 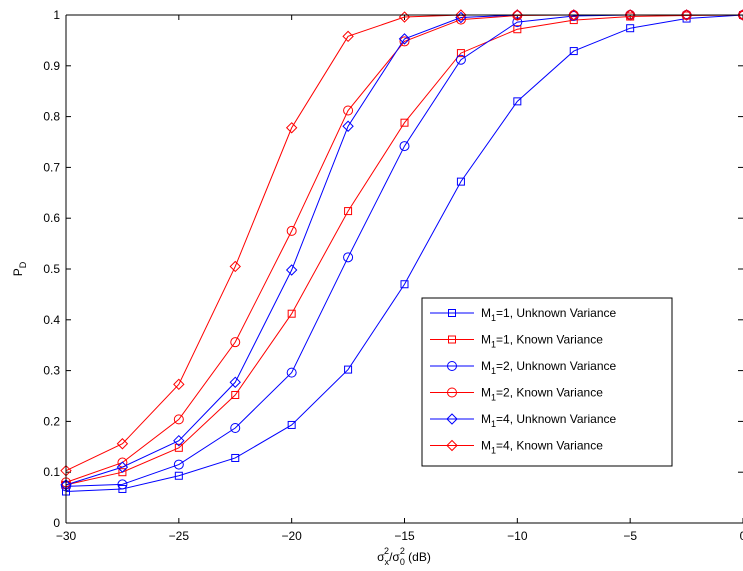 I want to click on legend-label: M1=2, Known Variance, so click(x=542, y=394).